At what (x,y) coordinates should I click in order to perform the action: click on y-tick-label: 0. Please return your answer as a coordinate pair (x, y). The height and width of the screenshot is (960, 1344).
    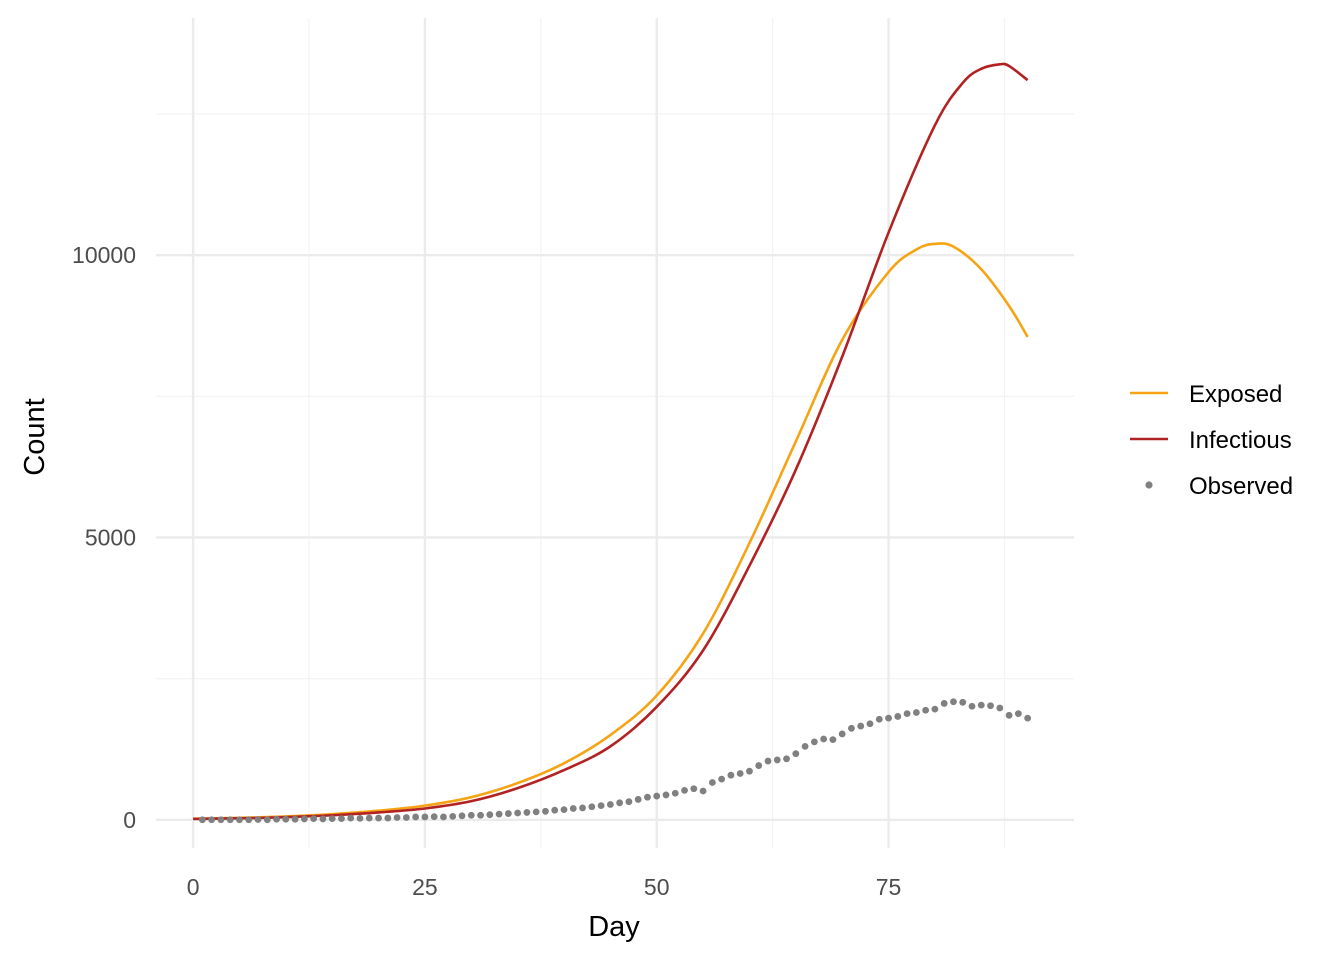
    Looking at the image, I should click on (129, 820).